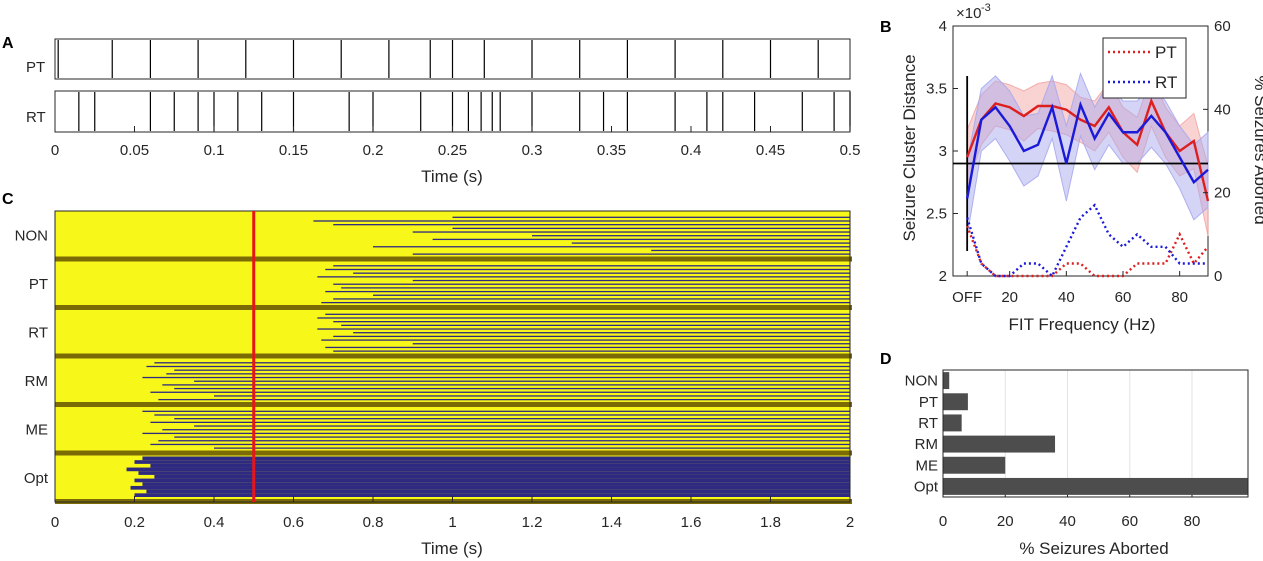 This screenshot has height=561, width=1263. Describe the element at coordinates (1123, 297) in the screenshot. I see `line-x-tick-label: 60` at that location.